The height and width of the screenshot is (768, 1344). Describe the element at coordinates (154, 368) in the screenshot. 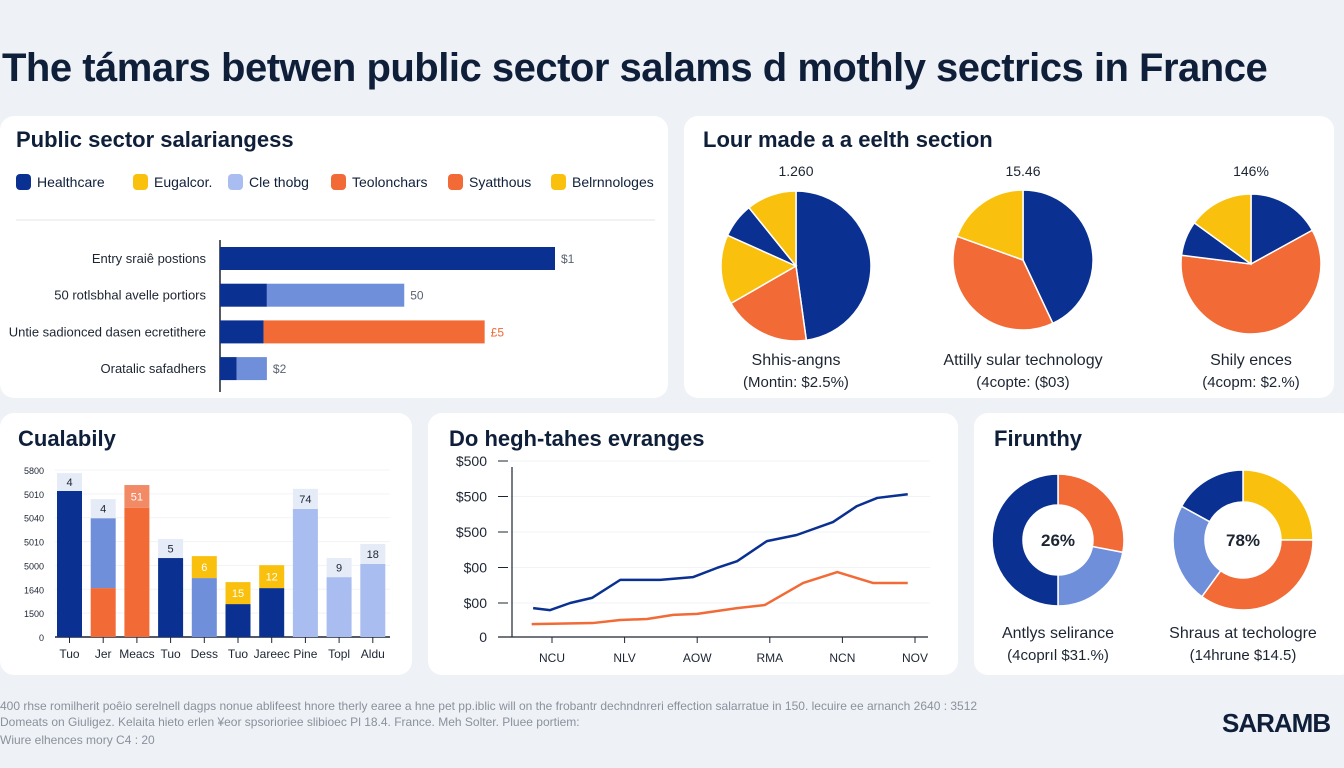

I see `hbar-category-label: Oratalic safadhers` at that location.